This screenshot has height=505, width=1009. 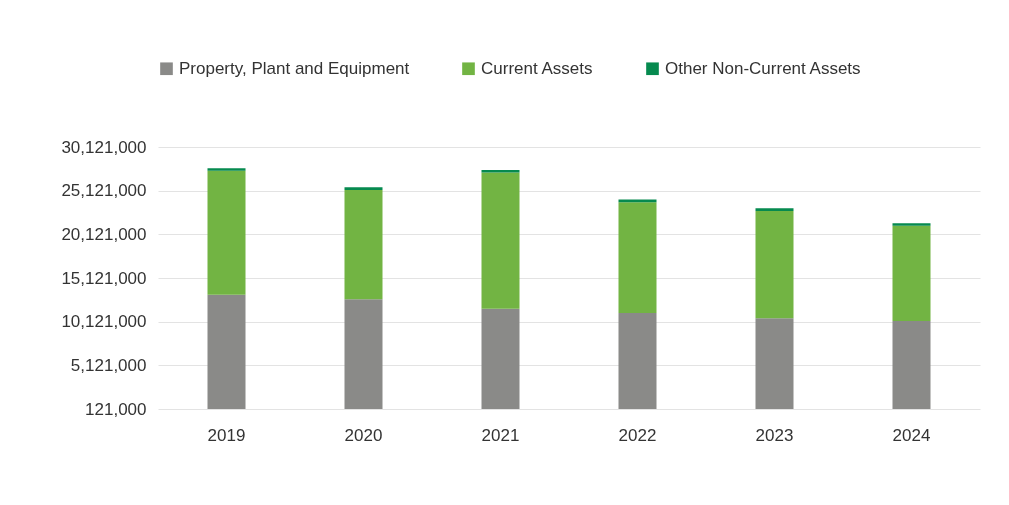 I want to click on y-tick-label: 25,121,000, so click(x=104, y=191).